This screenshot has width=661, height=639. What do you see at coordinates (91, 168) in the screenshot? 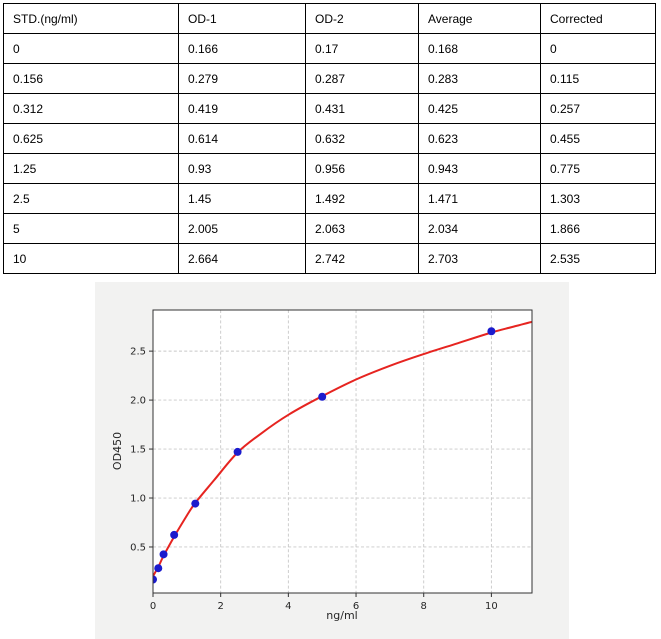
I see `table-cell: 1.25` at bounding box center [91, 168].